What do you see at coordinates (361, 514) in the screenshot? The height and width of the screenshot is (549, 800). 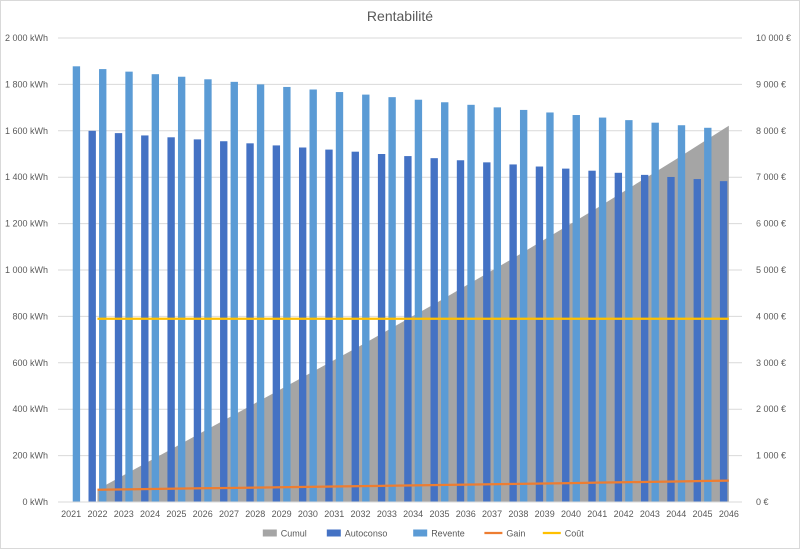 I see `x-tick-label: 2032` at bounding box center [361, 514].